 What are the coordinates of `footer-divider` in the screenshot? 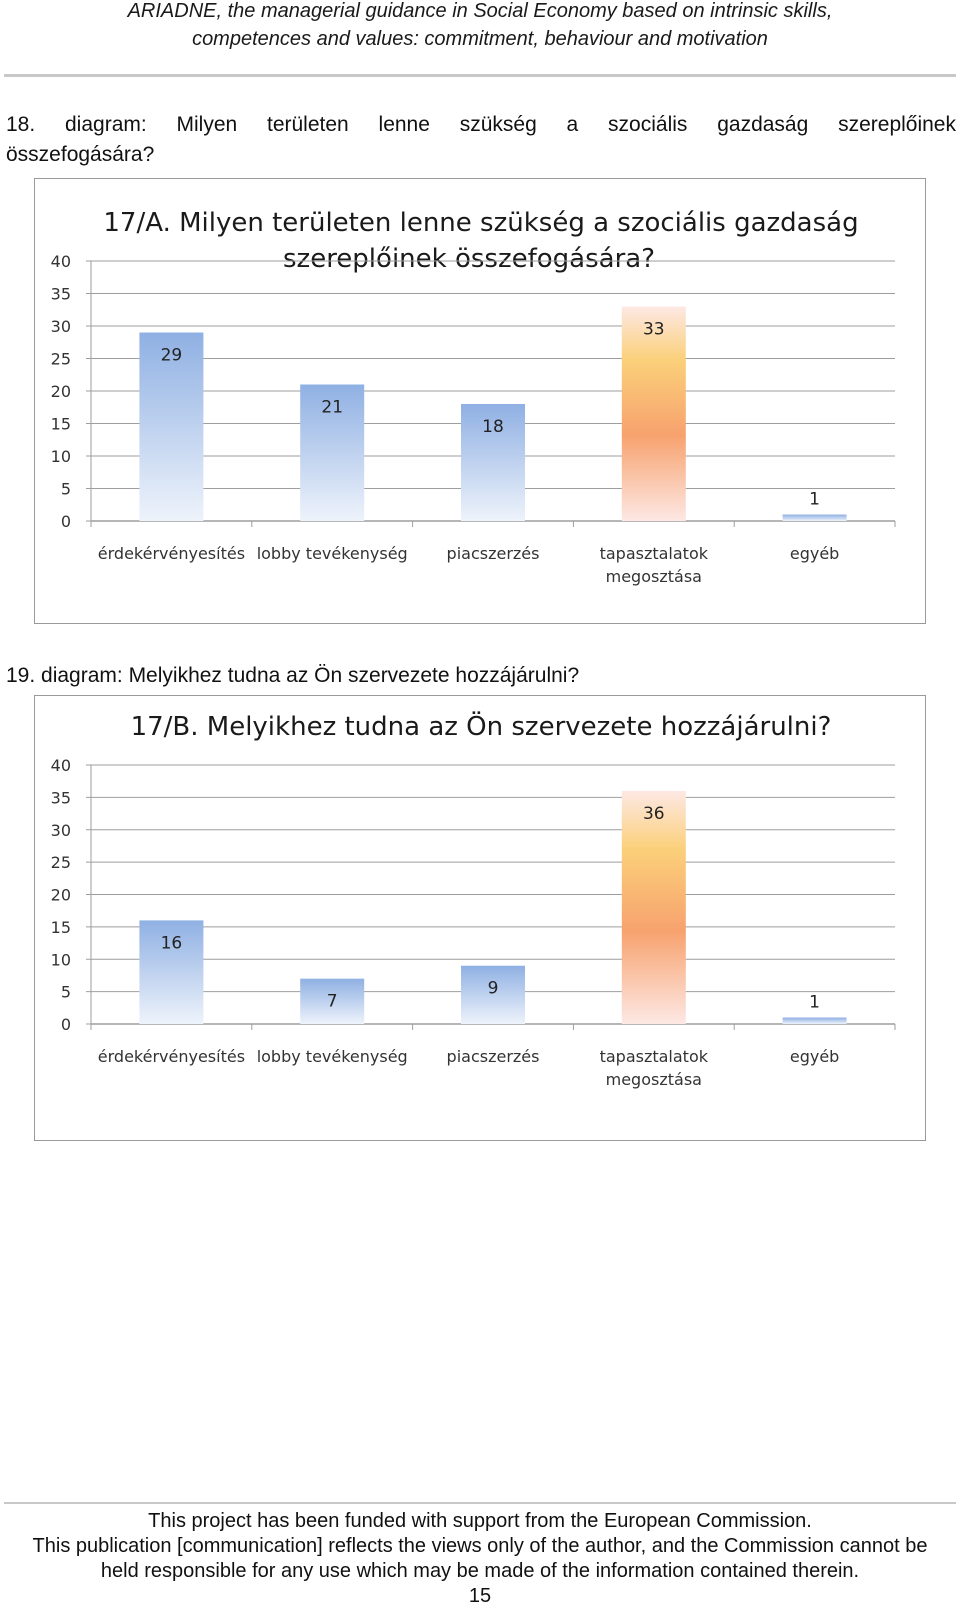 It's located at (480, 1503).